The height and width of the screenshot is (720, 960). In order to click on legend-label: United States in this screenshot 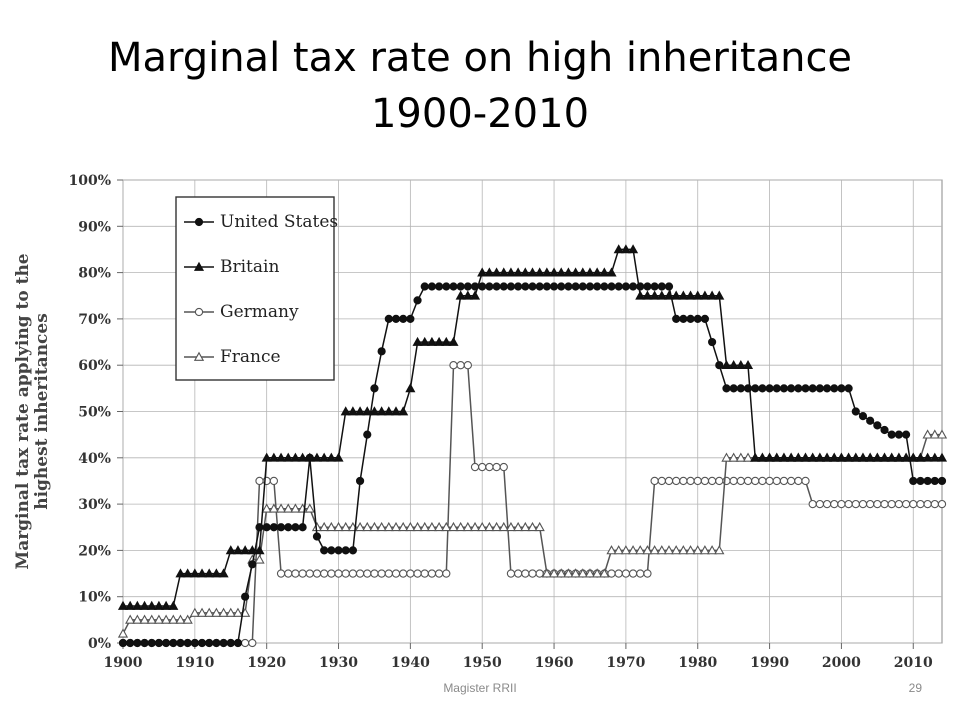, I will do `click(279, 222)`.